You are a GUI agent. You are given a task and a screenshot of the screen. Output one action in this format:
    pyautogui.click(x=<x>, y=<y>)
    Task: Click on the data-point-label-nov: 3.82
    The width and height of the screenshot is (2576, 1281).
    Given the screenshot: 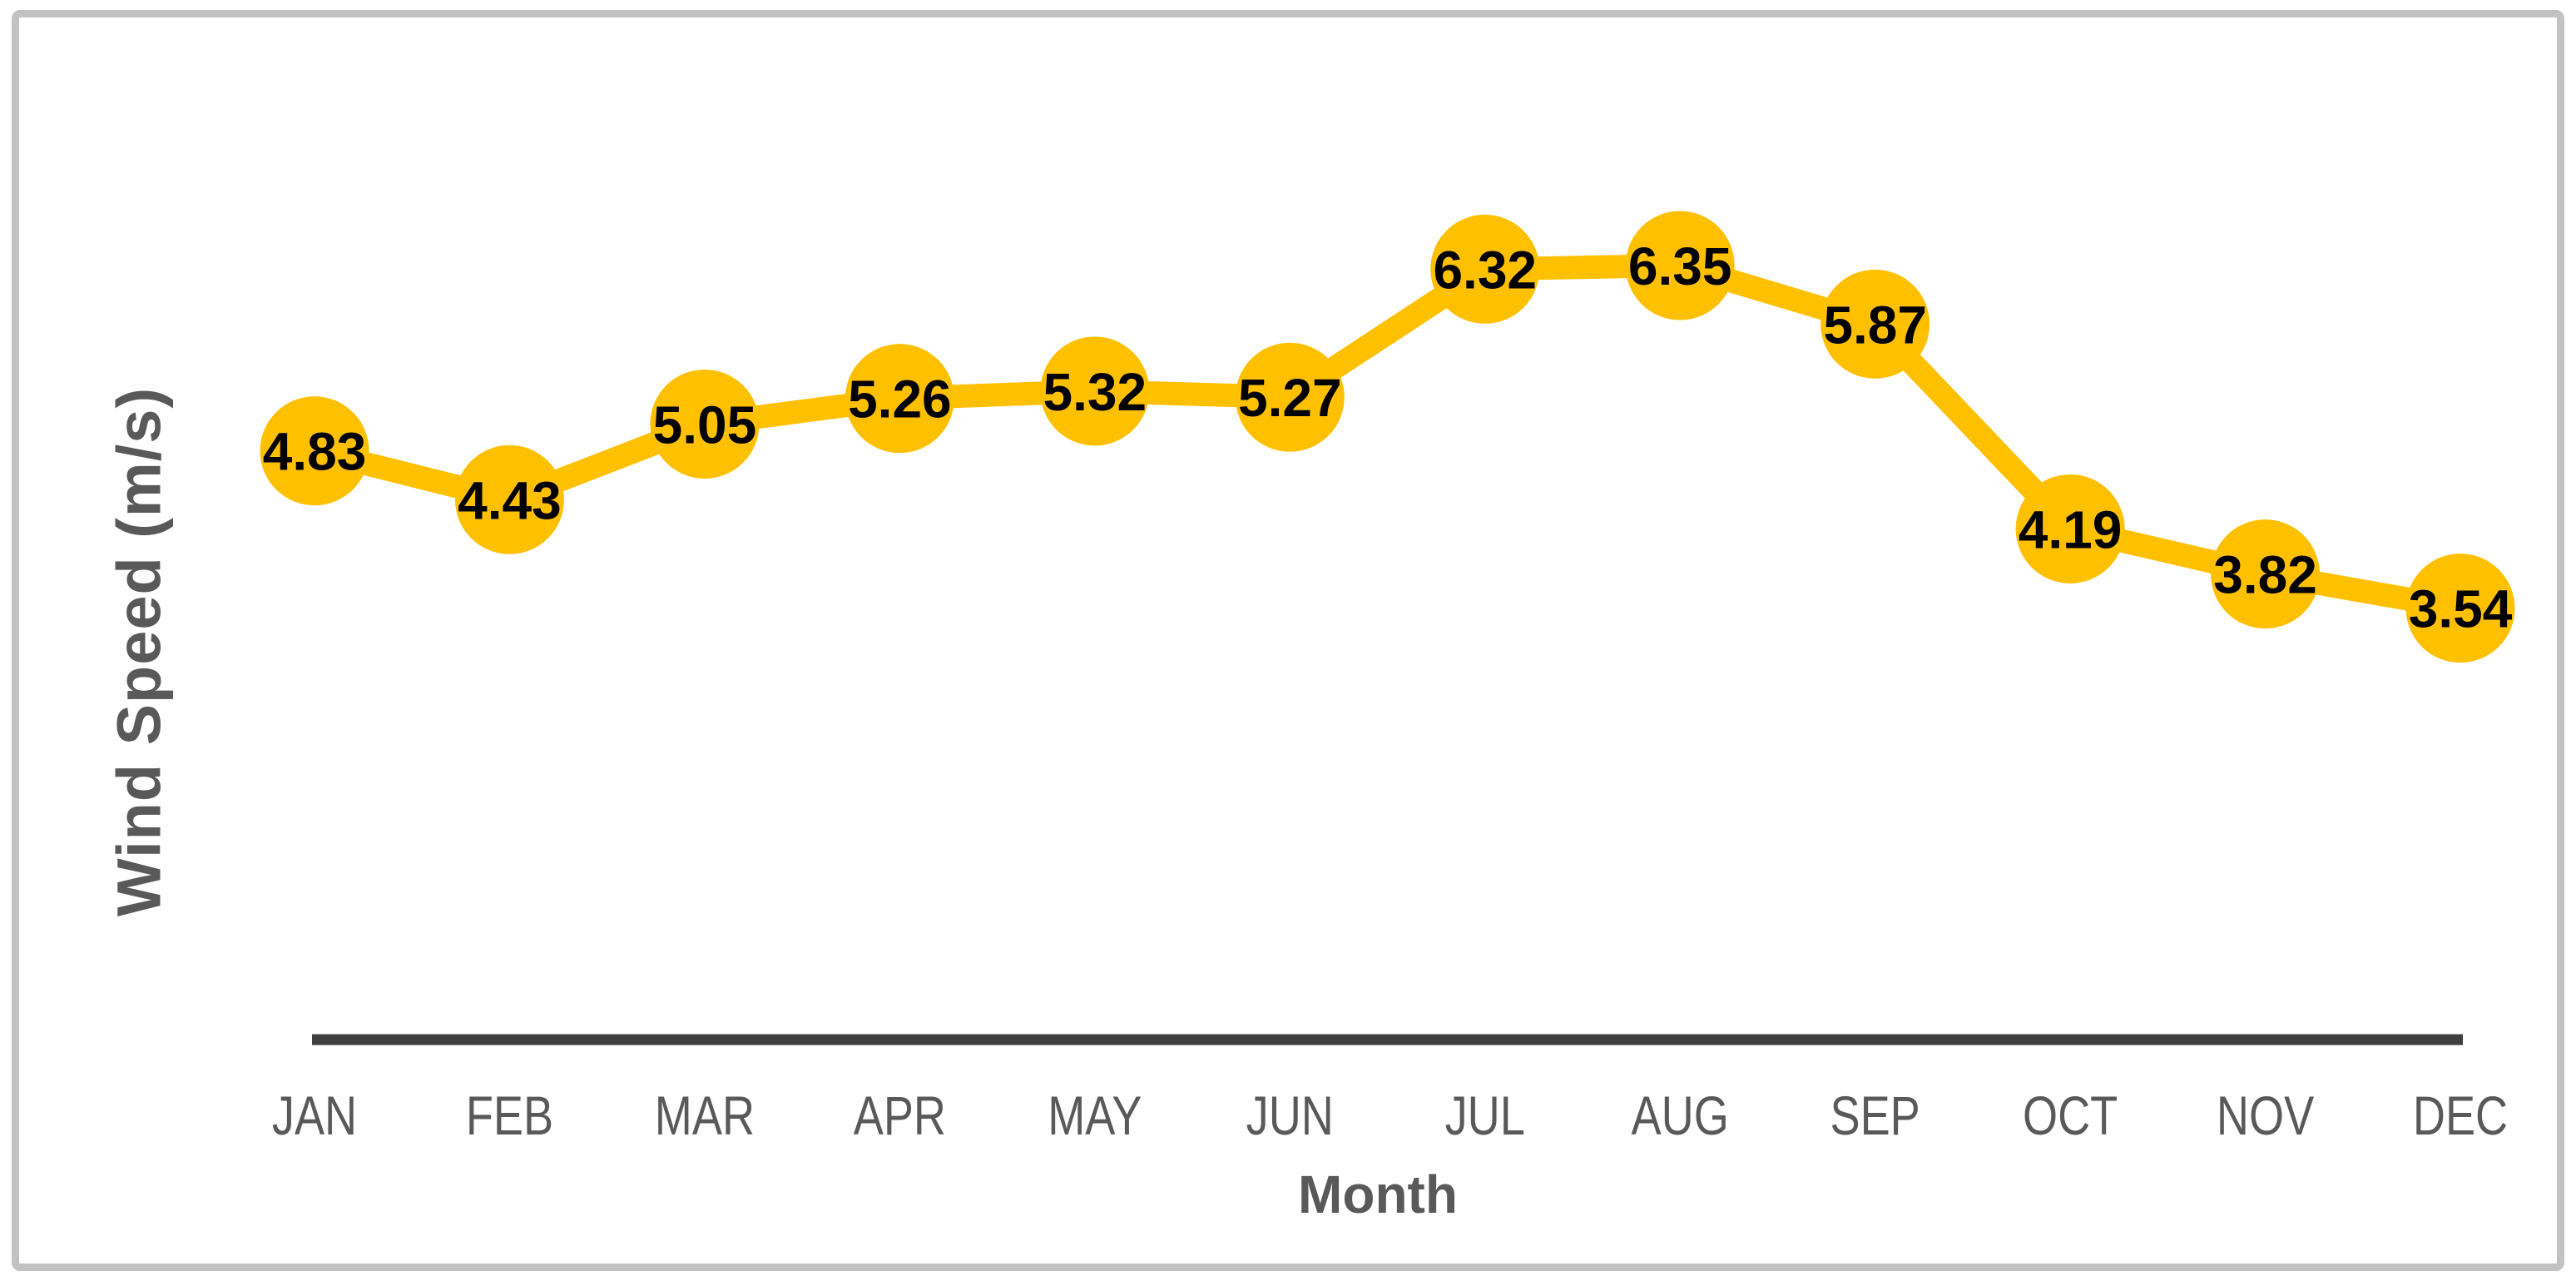 What is the action you would take?
    pyautogui.click(x=2265, y=575)
    